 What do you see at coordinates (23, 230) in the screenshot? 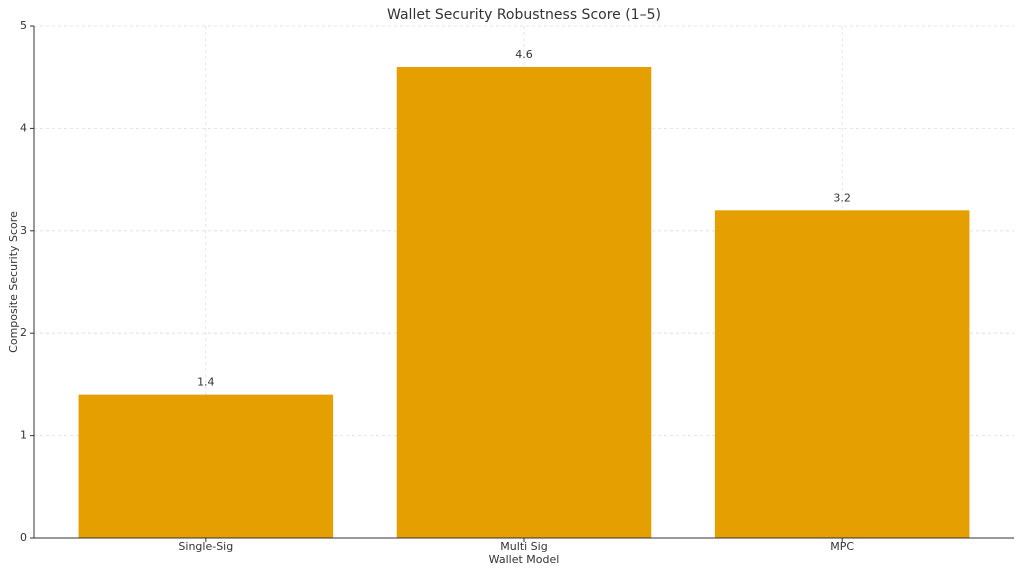
I see `y-tick-label: 3` at bounding box center [23, 230].